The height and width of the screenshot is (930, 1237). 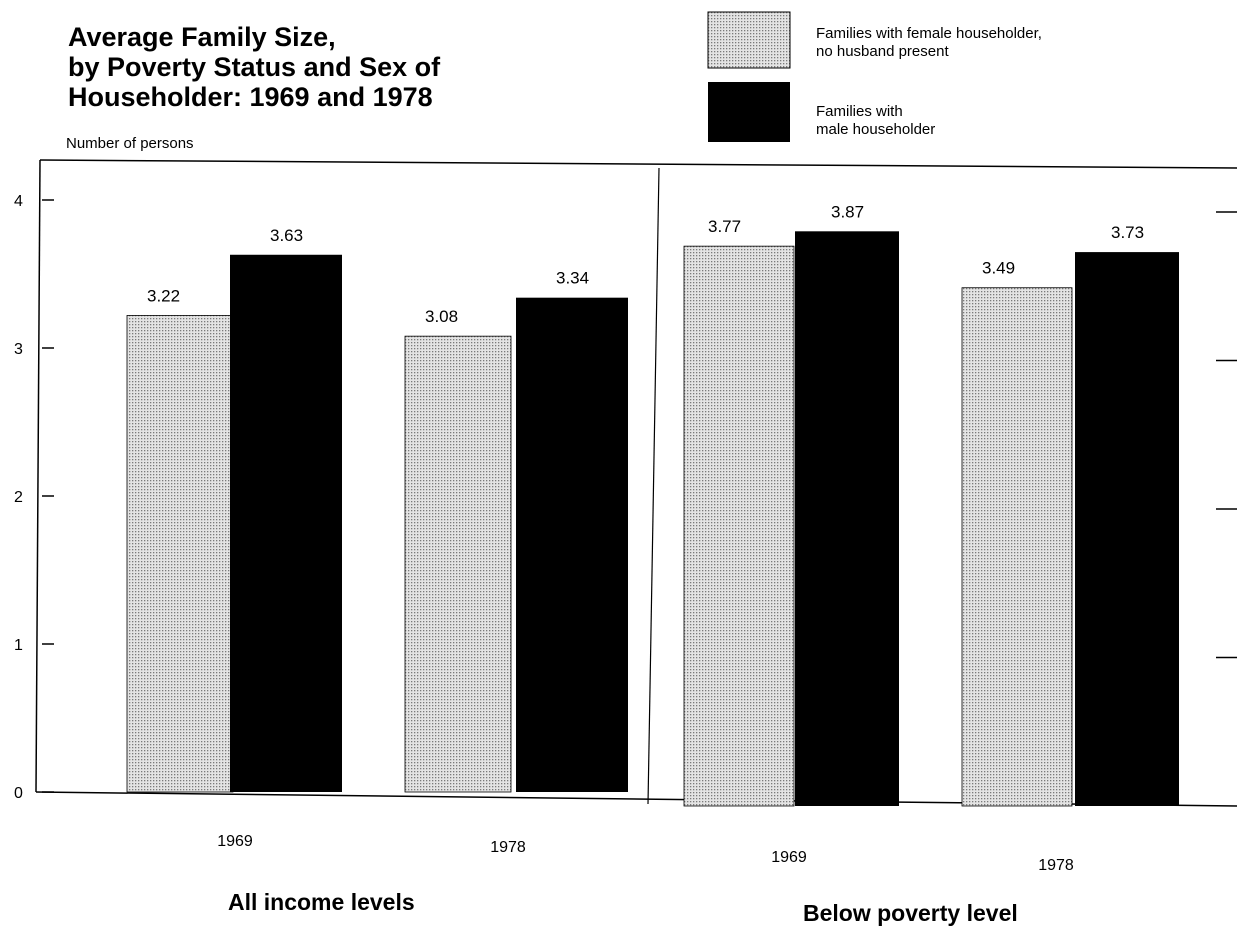 What do you see at coordinates (859, 111) in the screenshot?
I see `legend-label-male-line-1: Families with` at bounding box center [859, 111].